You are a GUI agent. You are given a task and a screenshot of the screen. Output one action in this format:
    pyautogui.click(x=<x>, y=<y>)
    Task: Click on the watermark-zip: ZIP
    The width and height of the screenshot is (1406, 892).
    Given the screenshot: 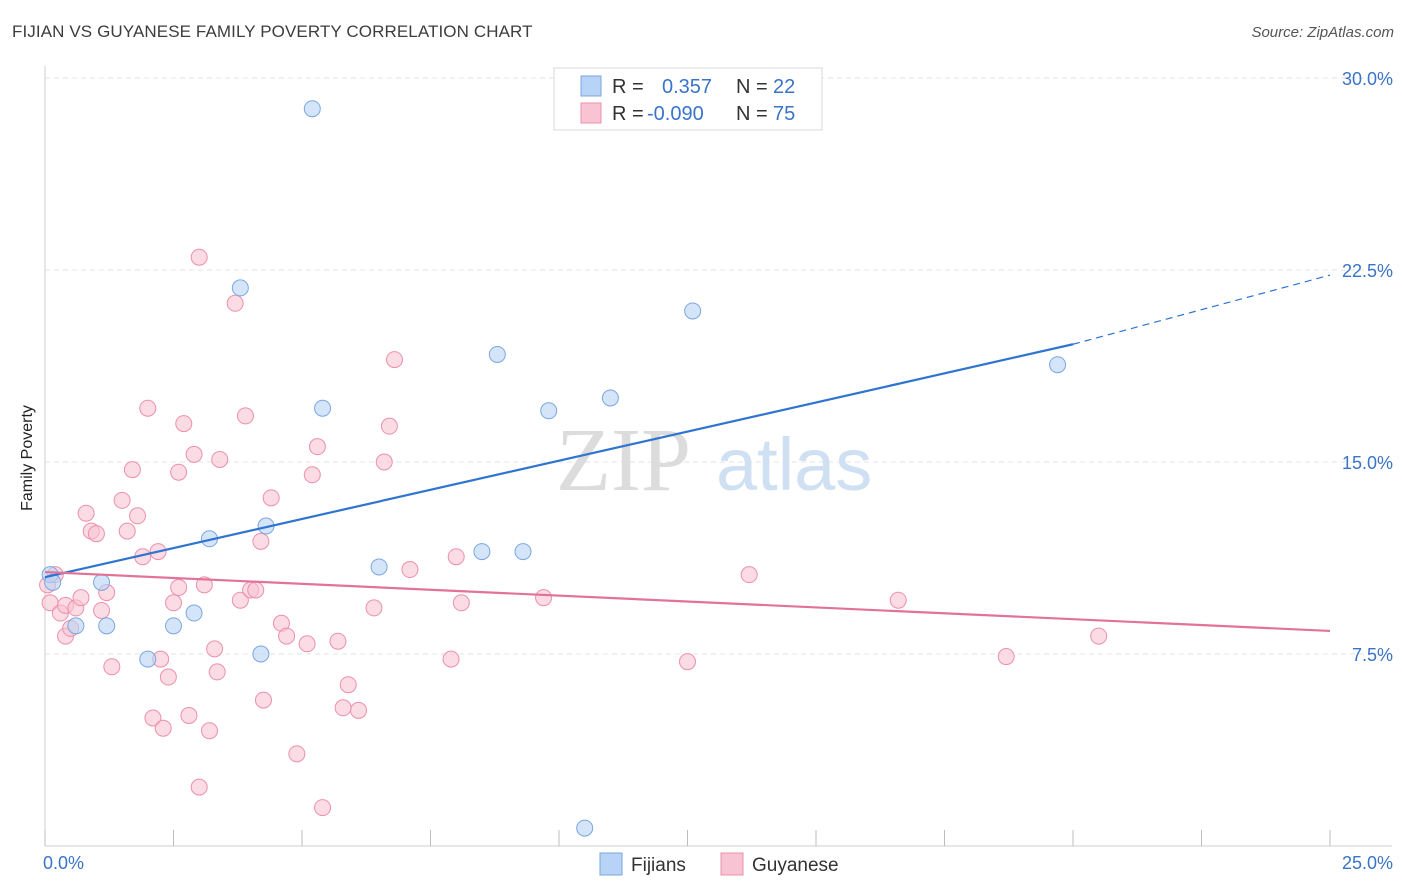 What is the action you would take?
    pyautogui.click(x=623, y=460)
    